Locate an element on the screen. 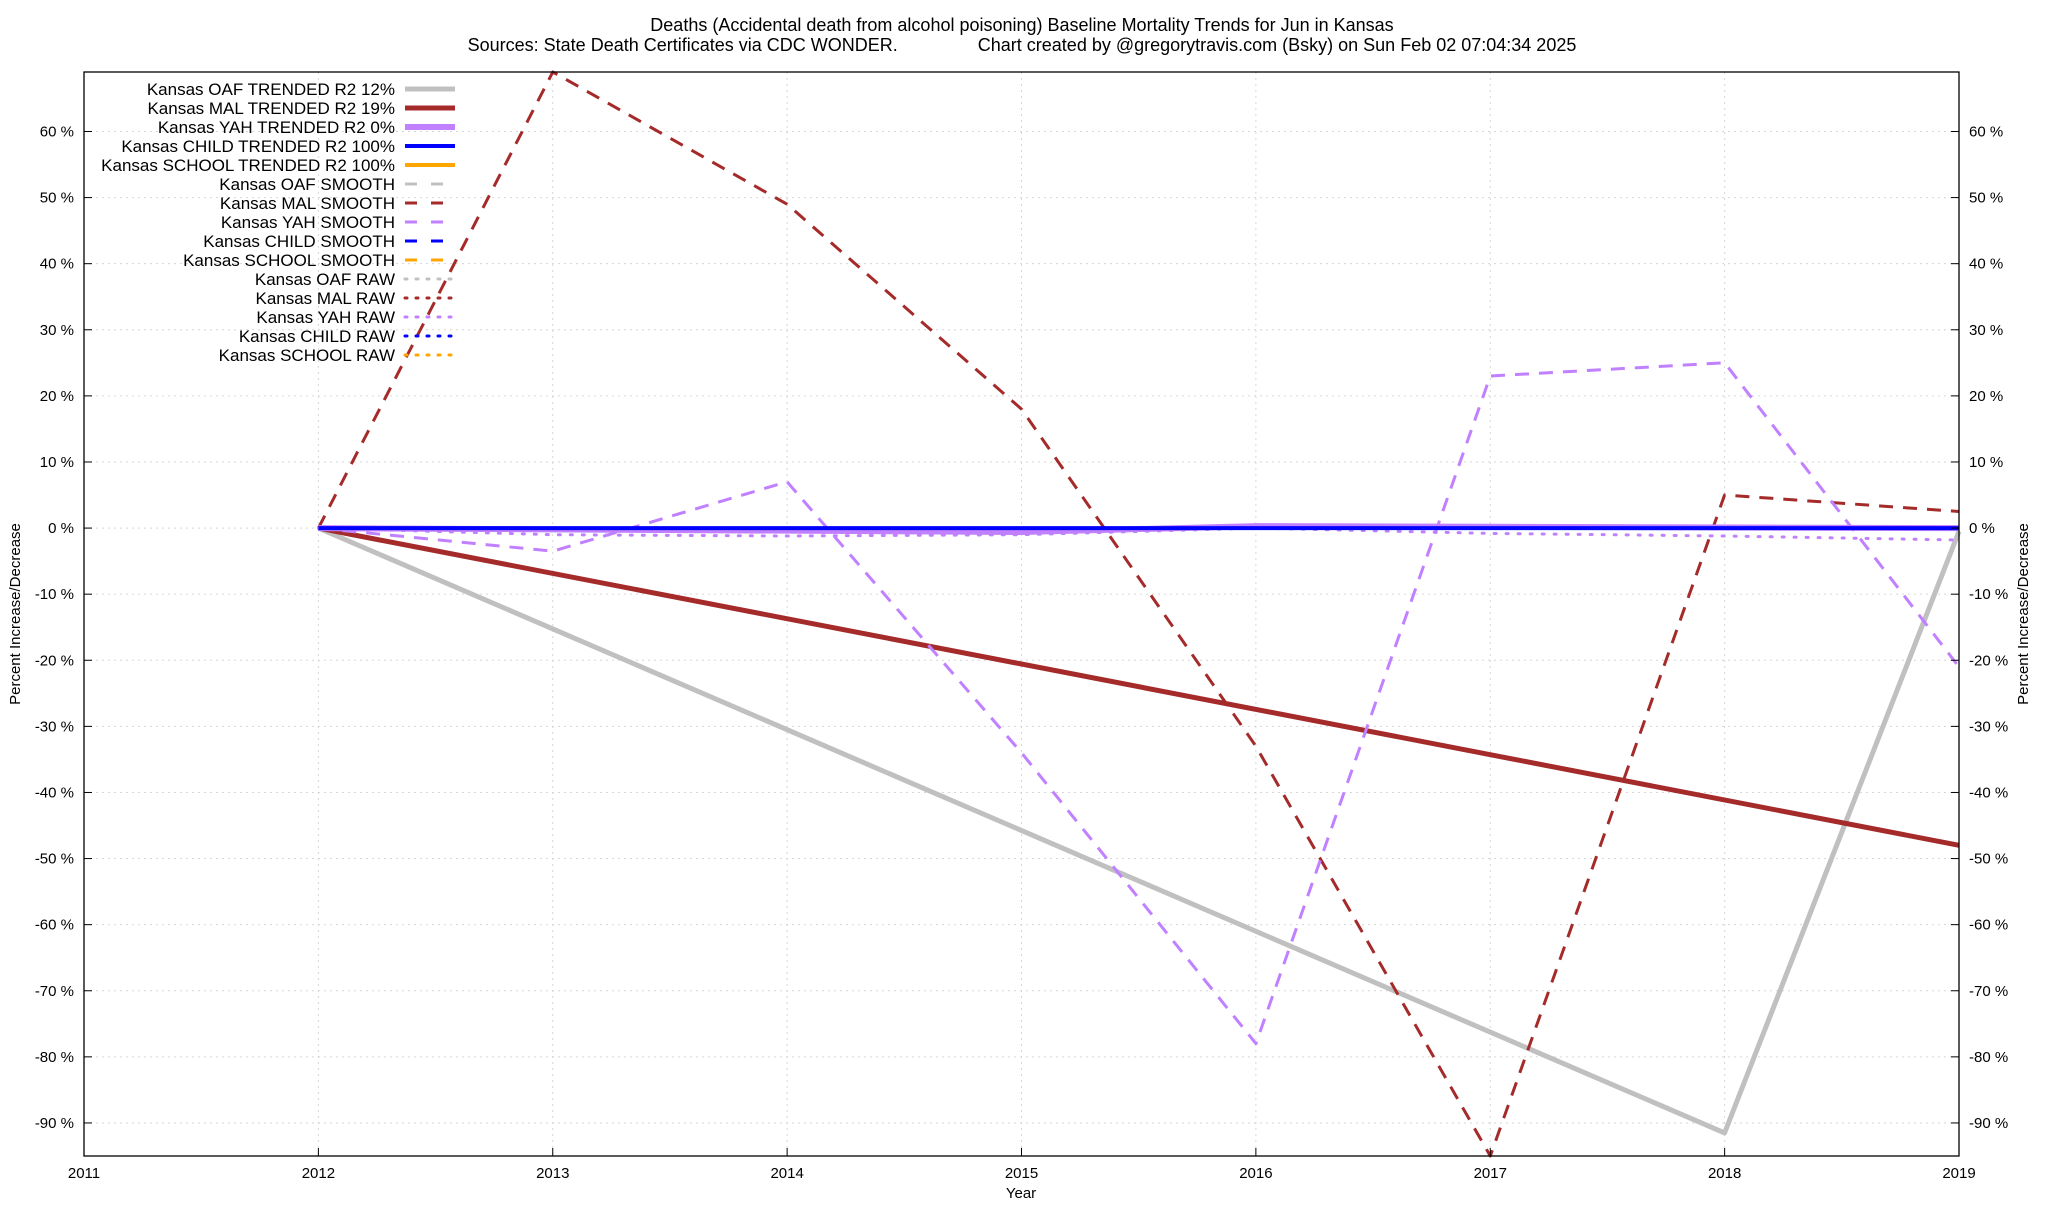  x-tick-label: 2013 is located at coordinates (552, 1173).